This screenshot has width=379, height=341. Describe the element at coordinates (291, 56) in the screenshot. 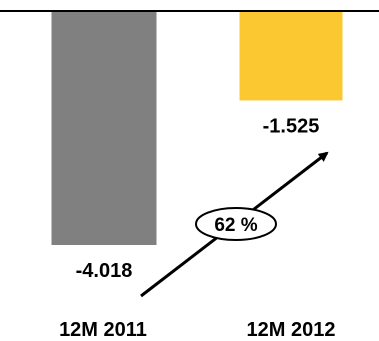

I see `bar-12m-2012` at that location.